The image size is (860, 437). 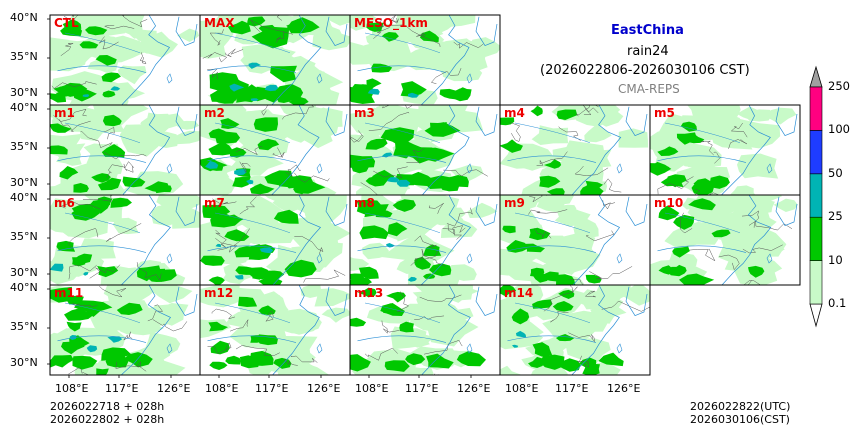 I want to click on init-time-utc: 2026022718 + 028h, so click(x=107, y=406).